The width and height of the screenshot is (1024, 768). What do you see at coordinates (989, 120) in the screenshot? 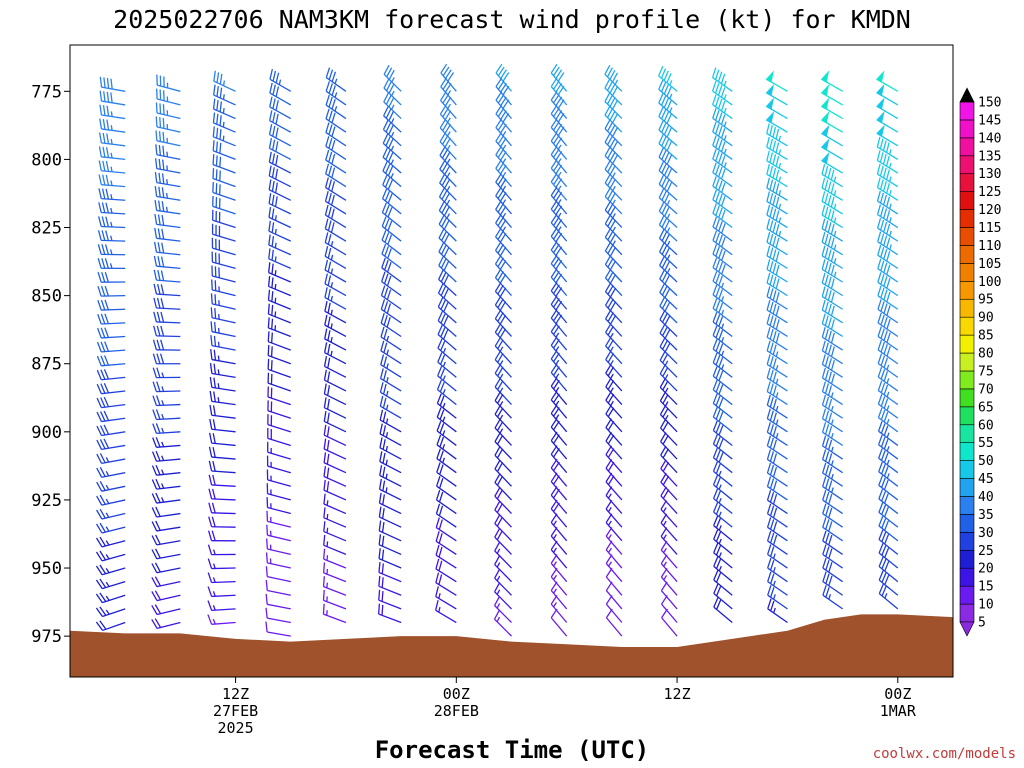
I see `colorbar-label: 145` at bounding box center [989, 120].